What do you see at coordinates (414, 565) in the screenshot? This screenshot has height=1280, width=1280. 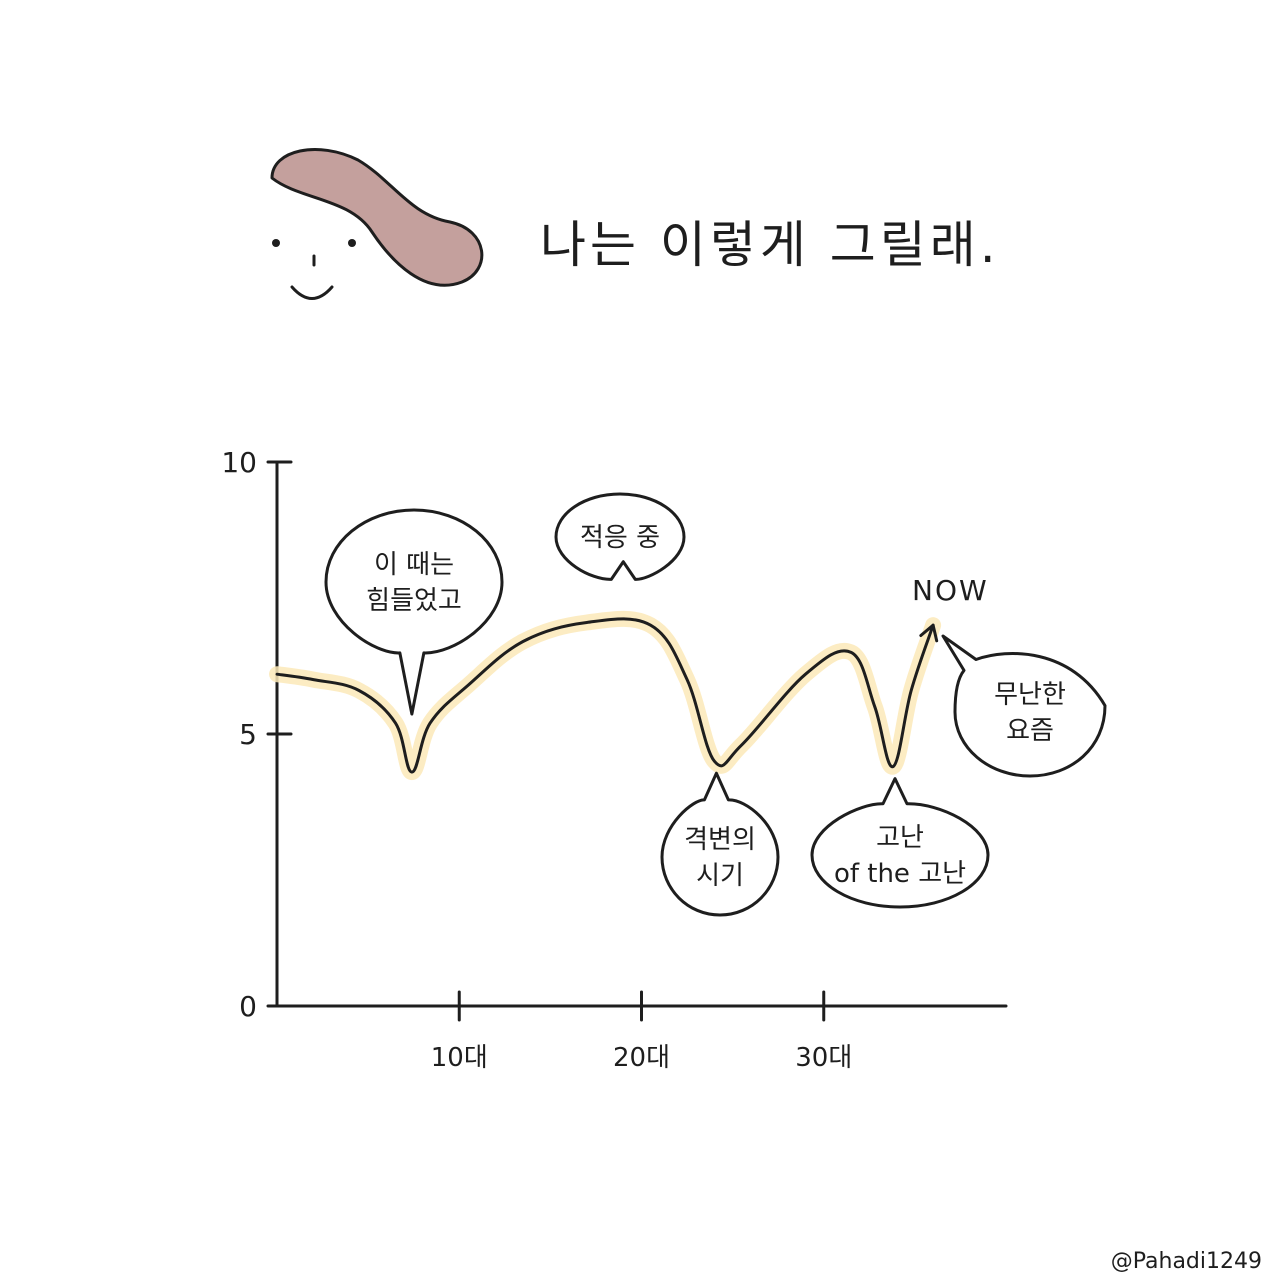 I see `annotation-text: 이 때는` at bounding box center [414, 565].